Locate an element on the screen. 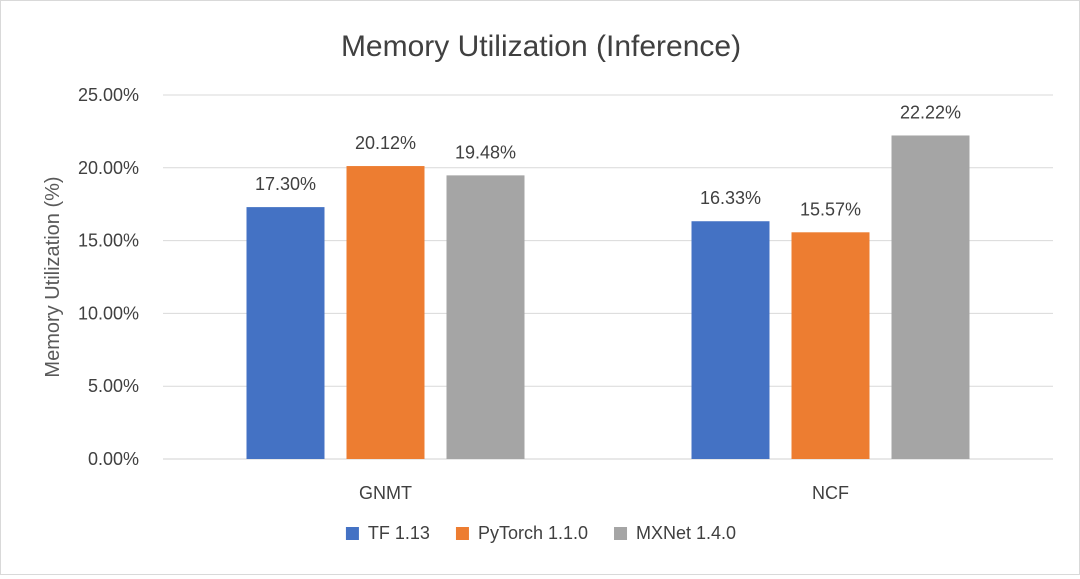 This screenshot has width=1080, height=579. data-label: 16.33% is located at coordinates (730, 198).